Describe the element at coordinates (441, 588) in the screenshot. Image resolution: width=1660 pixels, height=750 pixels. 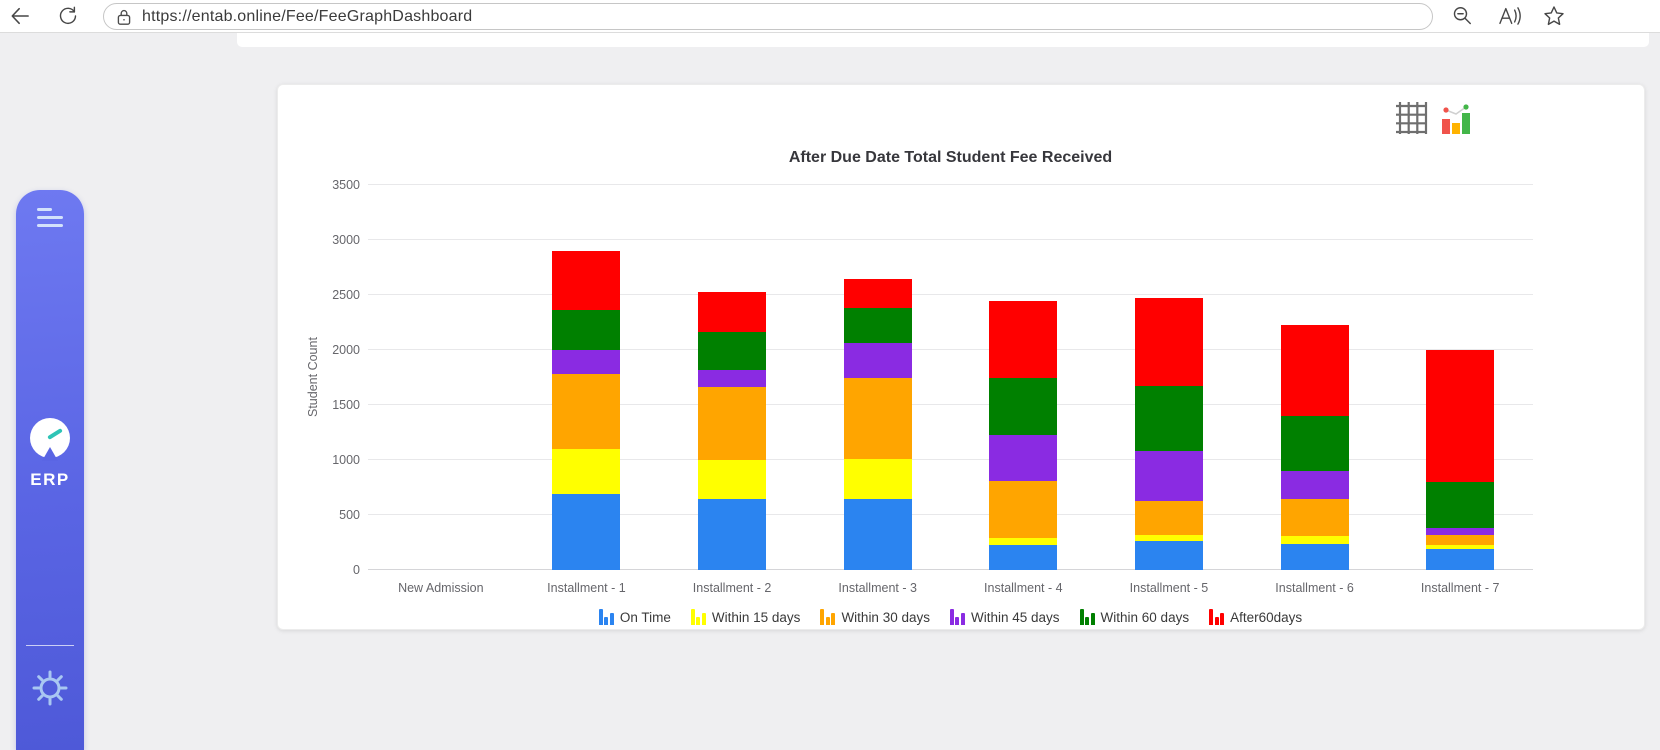
I see `x-axis-category-label: New Admission` at that location.